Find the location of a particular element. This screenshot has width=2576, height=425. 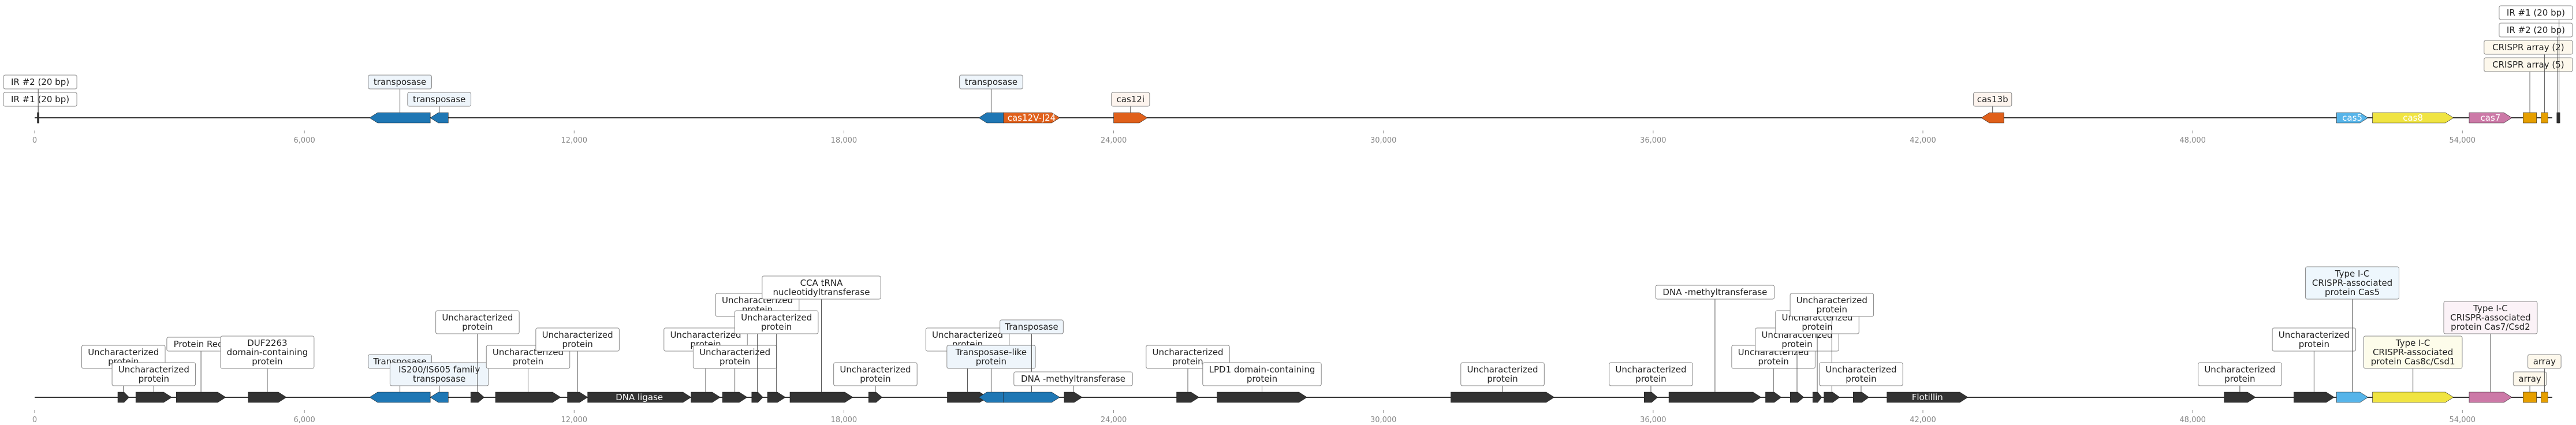

axis-tick-label: 42,000 is located at coordinates (1923, 420).